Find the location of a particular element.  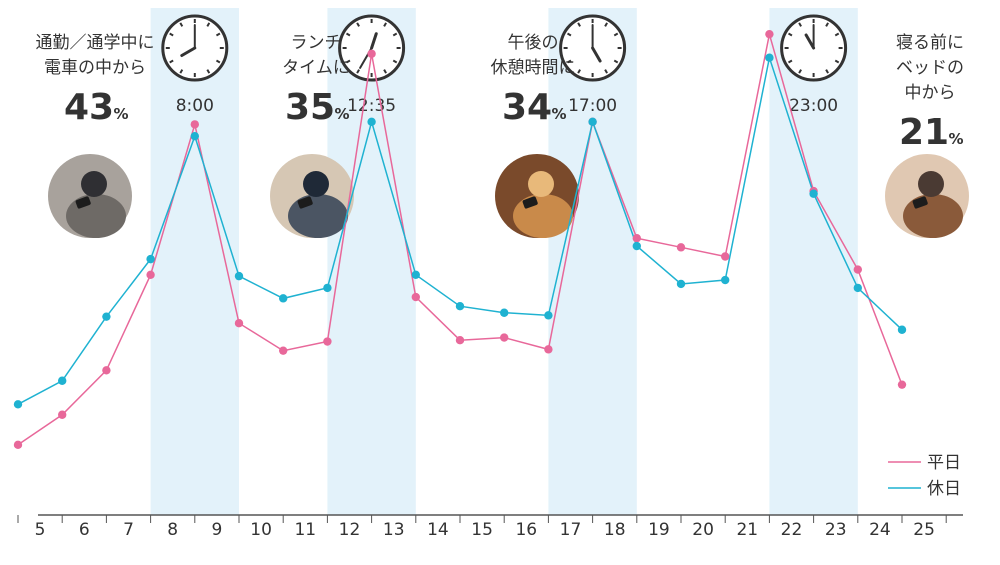

cafe-phone-icon is located at coordinates (537, 196).